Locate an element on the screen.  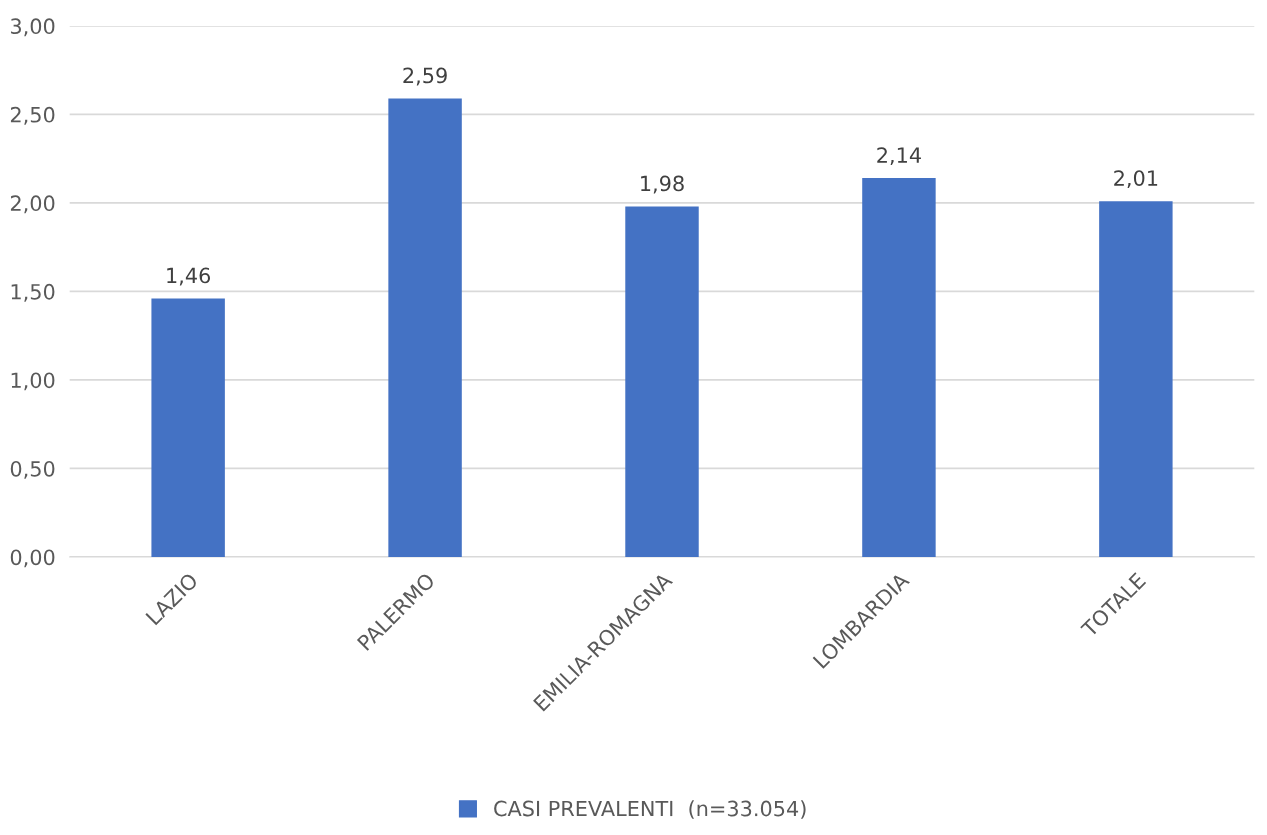
data-label: 2,14 is located at coordinates (899, 156).